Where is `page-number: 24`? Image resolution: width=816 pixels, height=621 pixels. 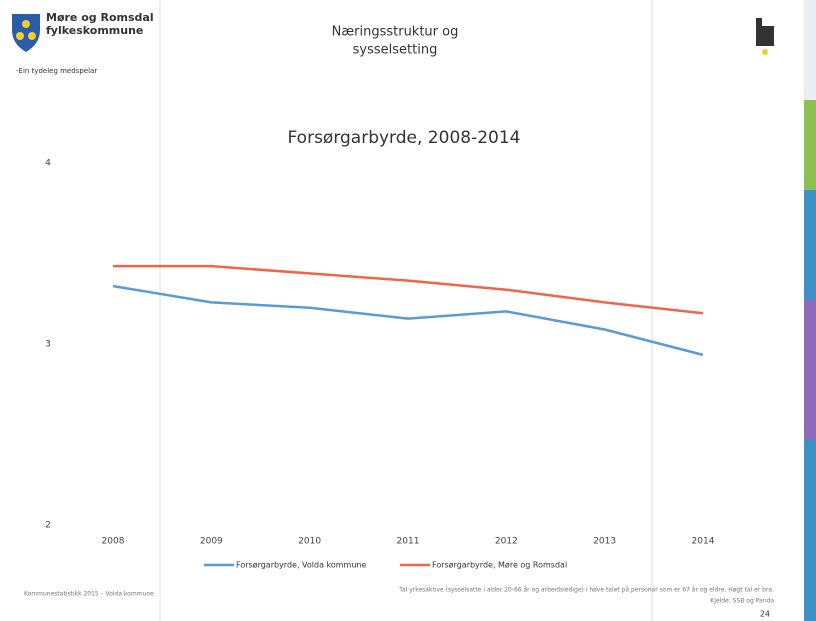 page-number: 24 is located at coordinates (765, 614).